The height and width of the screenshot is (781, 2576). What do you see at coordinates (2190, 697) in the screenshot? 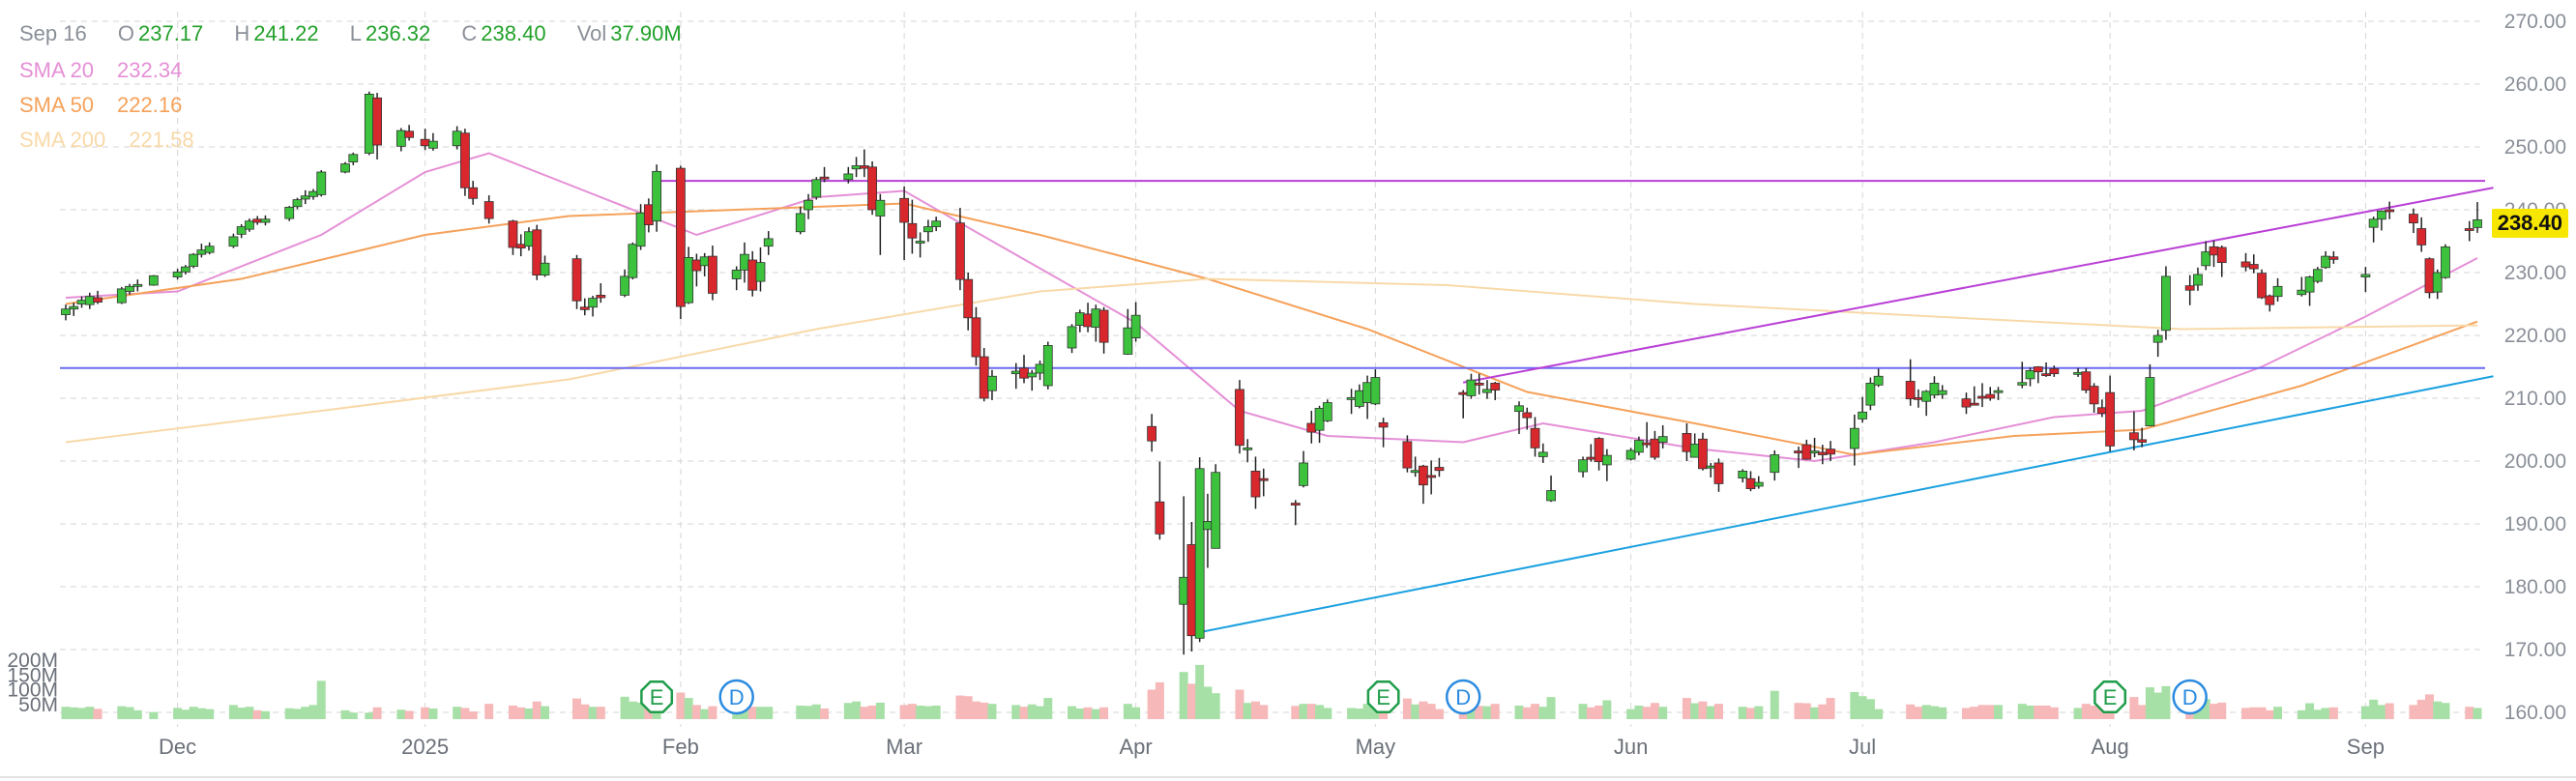
I see `dividend-label: D` at bounding box center [2190, 697].